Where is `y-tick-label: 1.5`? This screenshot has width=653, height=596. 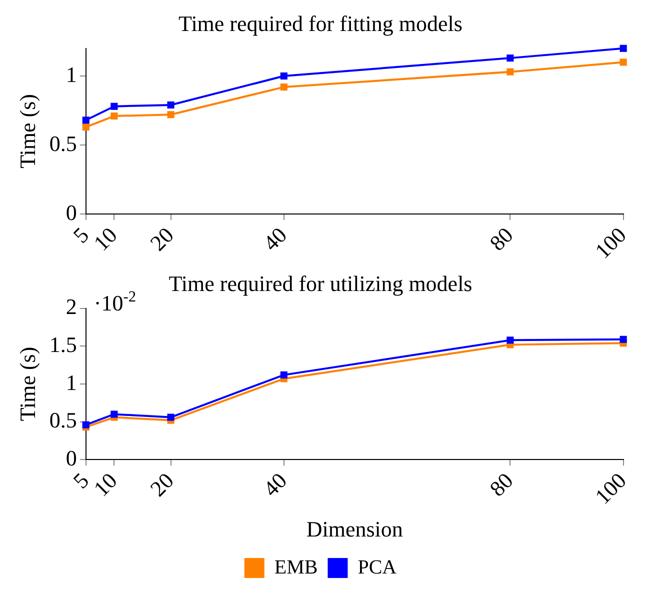
y-tick-label: 1.5 is located at coordinates (63, 344).